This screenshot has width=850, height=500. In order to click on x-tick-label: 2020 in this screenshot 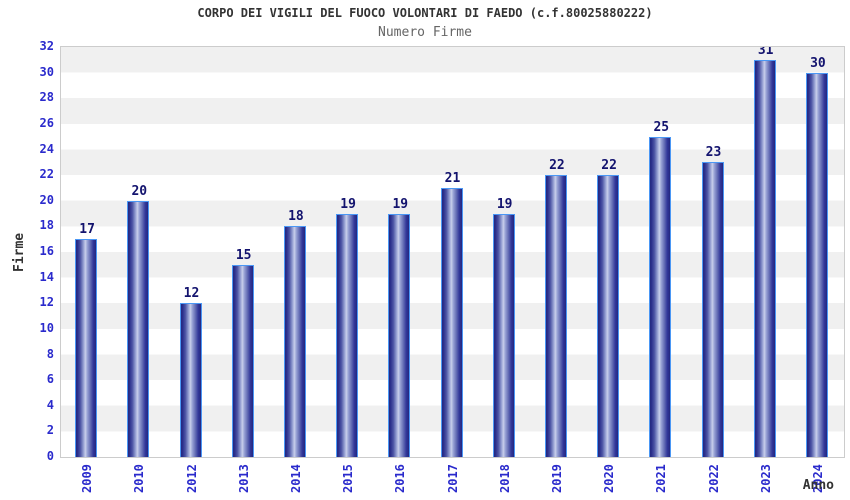, I will do `click(609, 478)`.